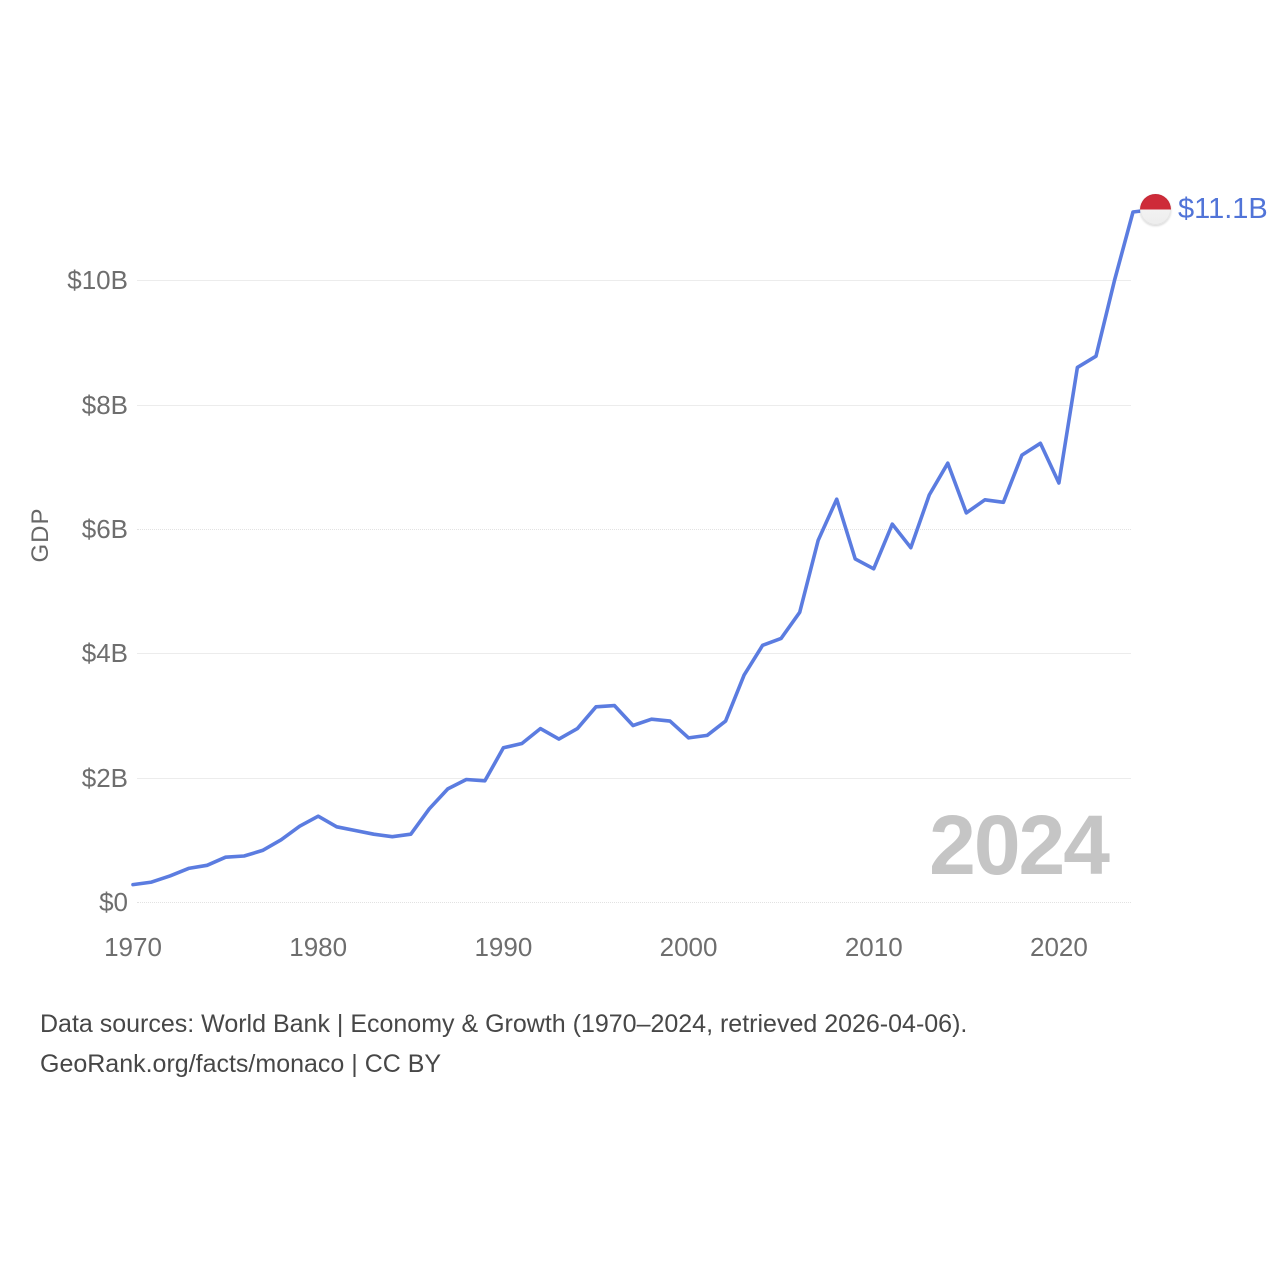  Describe the element at coordinates (634, 778) in the screenshot. I see `gridline-2B` at that location.